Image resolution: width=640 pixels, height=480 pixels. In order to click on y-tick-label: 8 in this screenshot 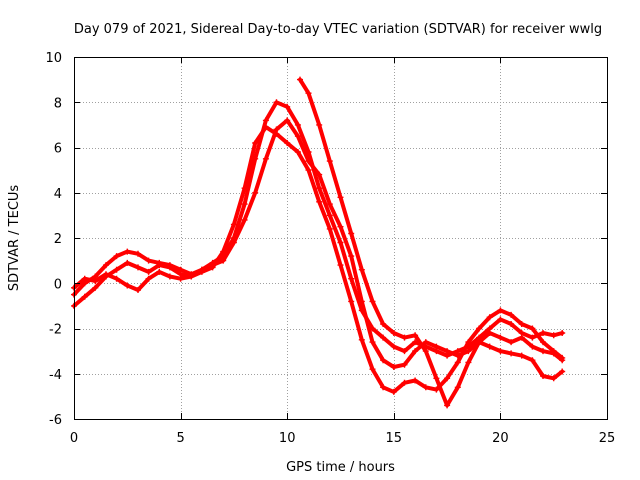, I will do `click(58, 103)`.